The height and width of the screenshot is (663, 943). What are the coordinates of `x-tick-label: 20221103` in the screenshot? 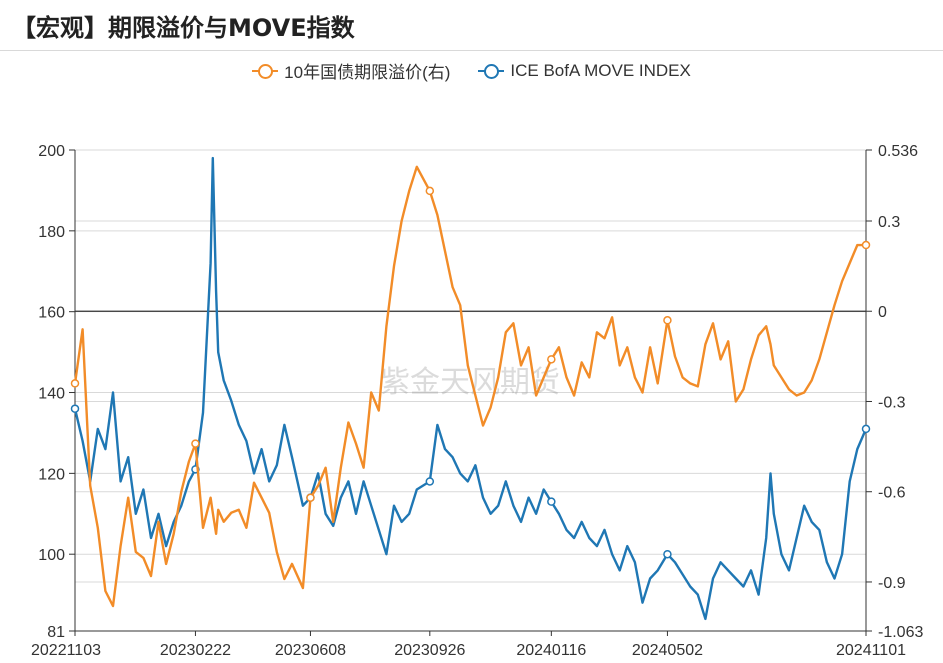 It's located at (66, 650).